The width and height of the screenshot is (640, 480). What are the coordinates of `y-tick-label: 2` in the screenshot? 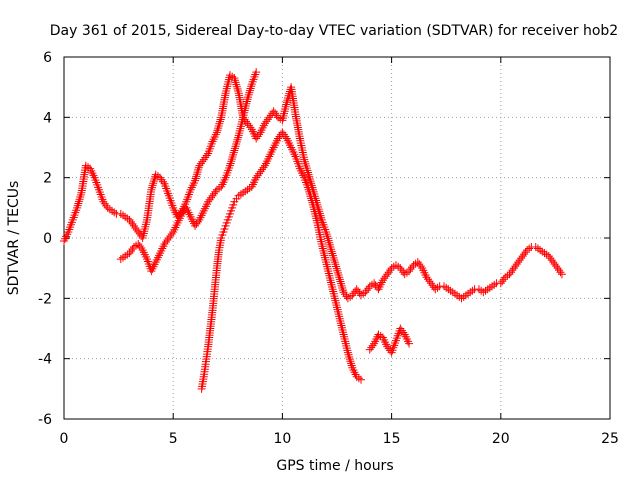 It's located at (47, 179).